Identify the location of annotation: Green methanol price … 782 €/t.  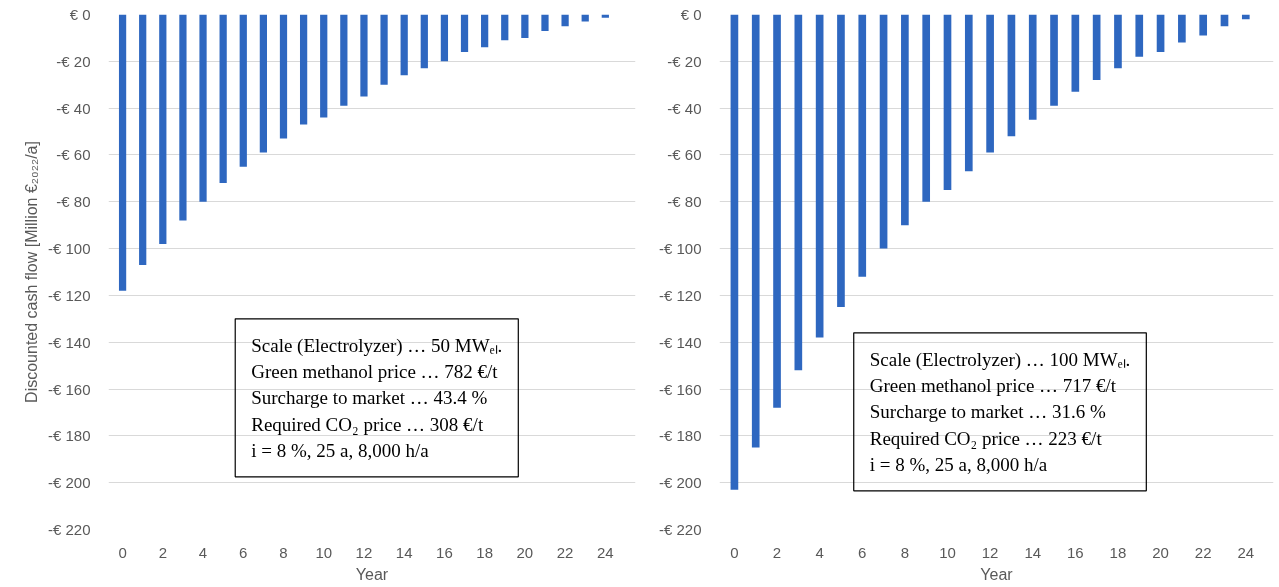
(375, 372).